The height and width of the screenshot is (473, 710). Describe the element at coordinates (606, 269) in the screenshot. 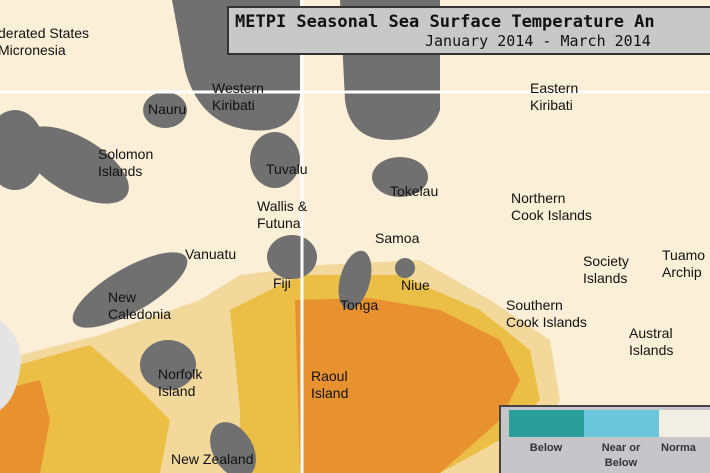

I see `place-label: Society Islands` at that location.